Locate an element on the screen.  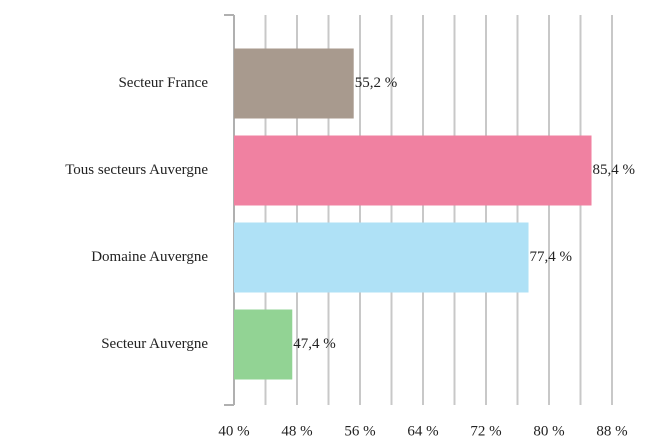
x-tick-label: 40 % is located at coordinates (233, 431).